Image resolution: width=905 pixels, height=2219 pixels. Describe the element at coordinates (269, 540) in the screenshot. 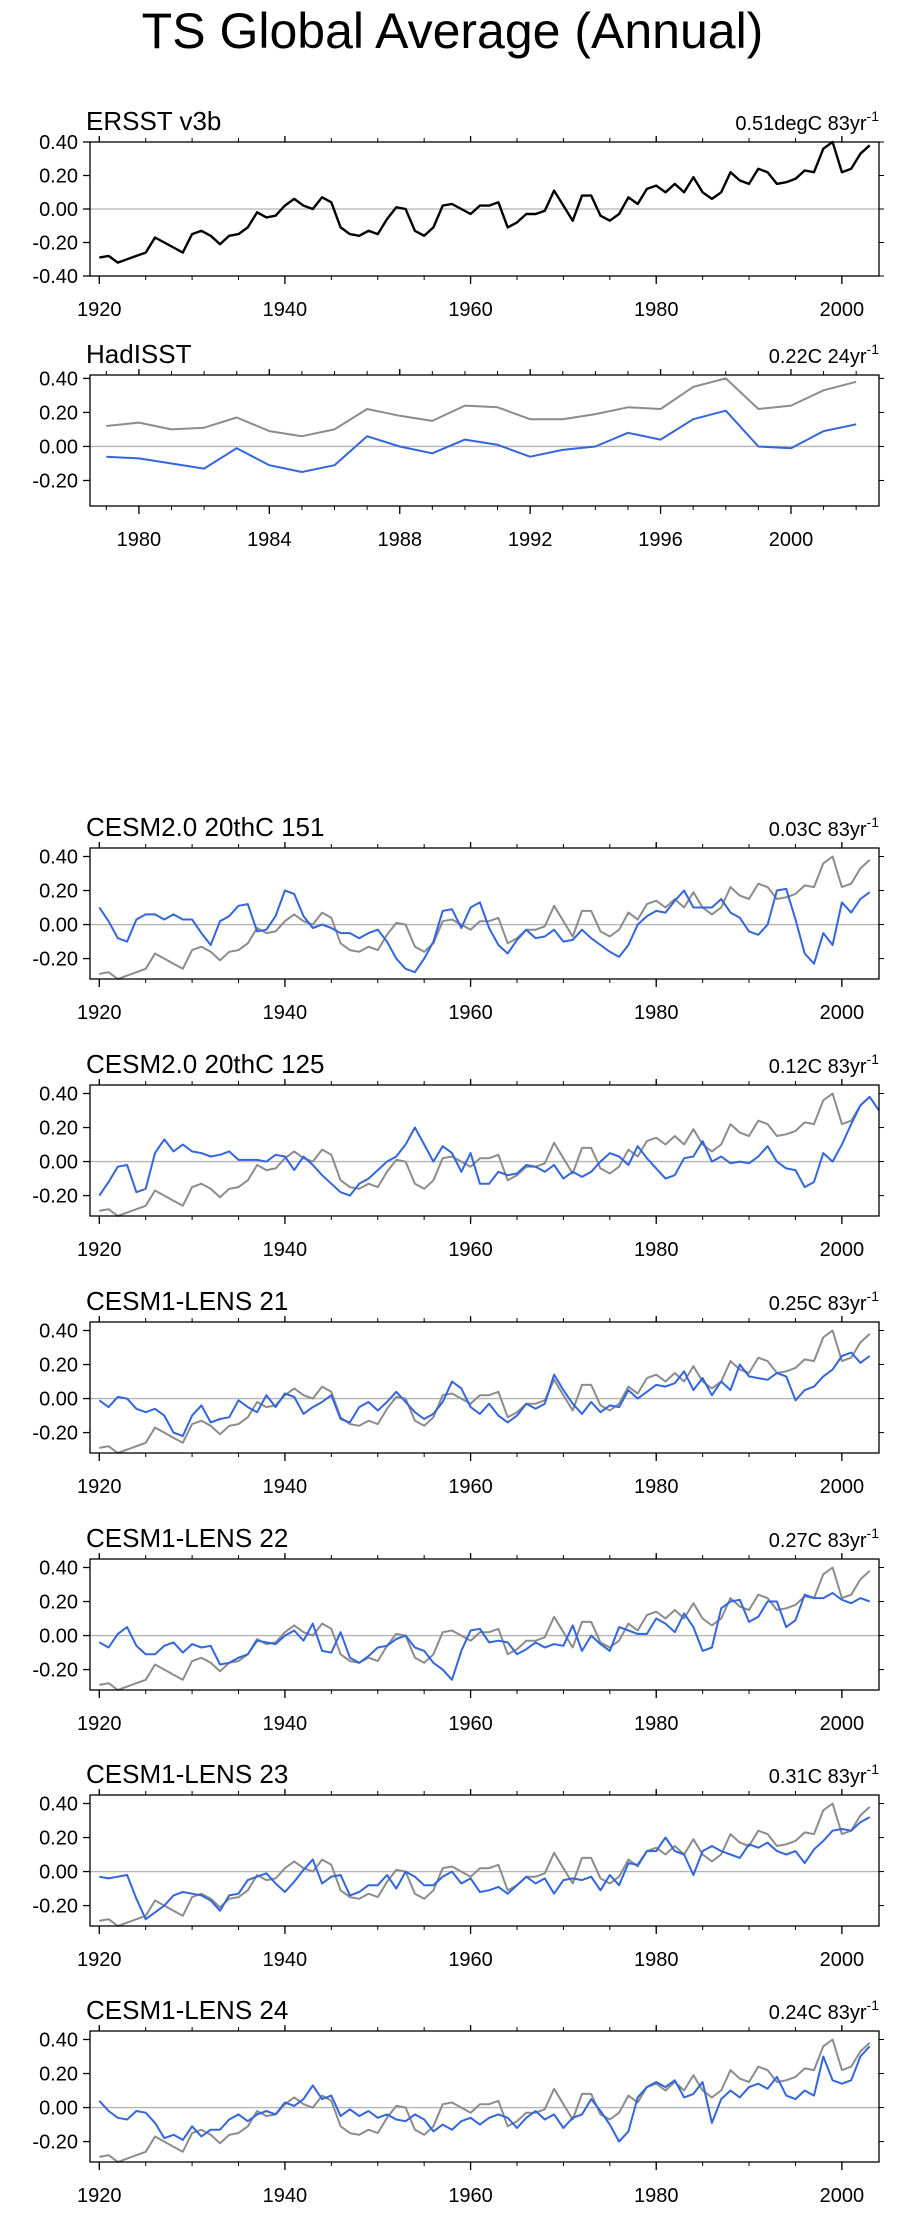

I see `x-tick-label: 1984` at that location.